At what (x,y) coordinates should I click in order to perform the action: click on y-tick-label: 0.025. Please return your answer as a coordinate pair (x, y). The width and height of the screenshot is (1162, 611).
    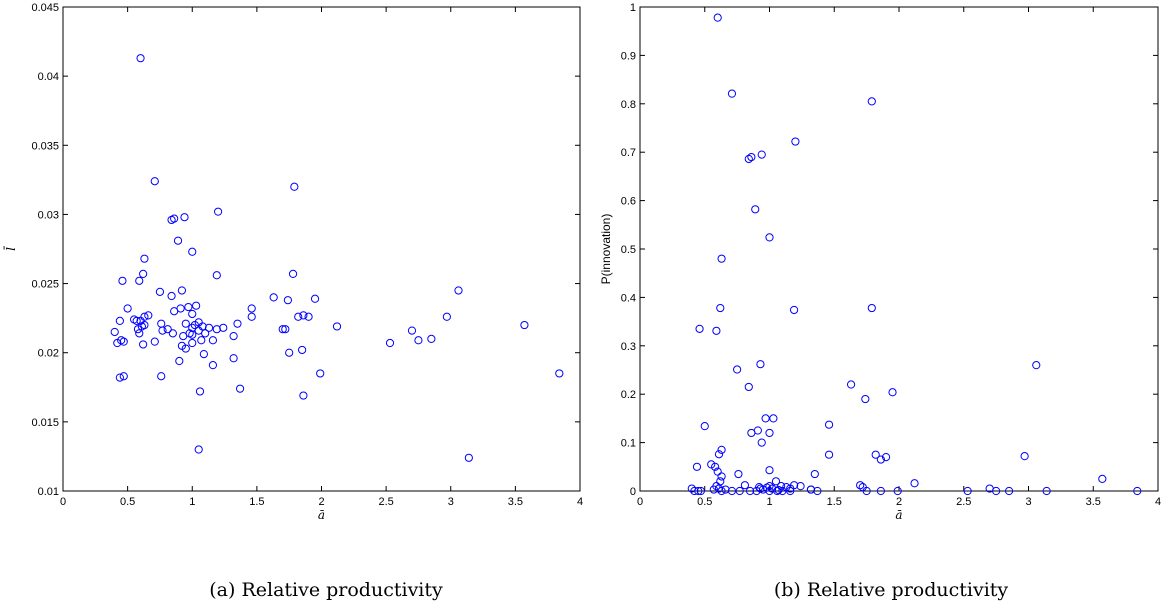
    Looking at the image, I should click on (45, 285).